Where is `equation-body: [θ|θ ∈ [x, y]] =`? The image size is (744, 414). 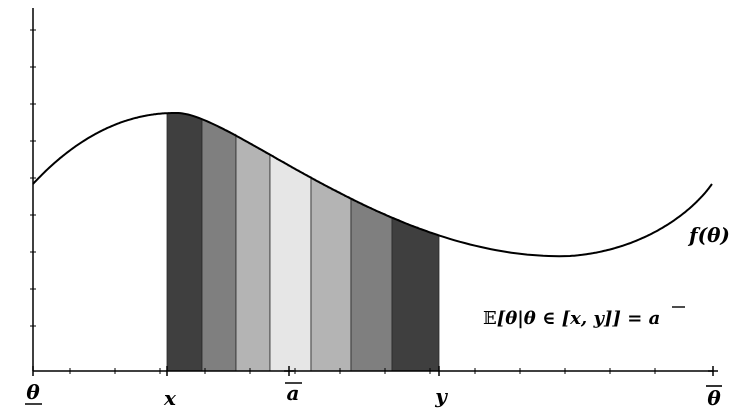
equation-body: [θ|θ ∈ [x, y]] = is located at coordinates (573, 318).